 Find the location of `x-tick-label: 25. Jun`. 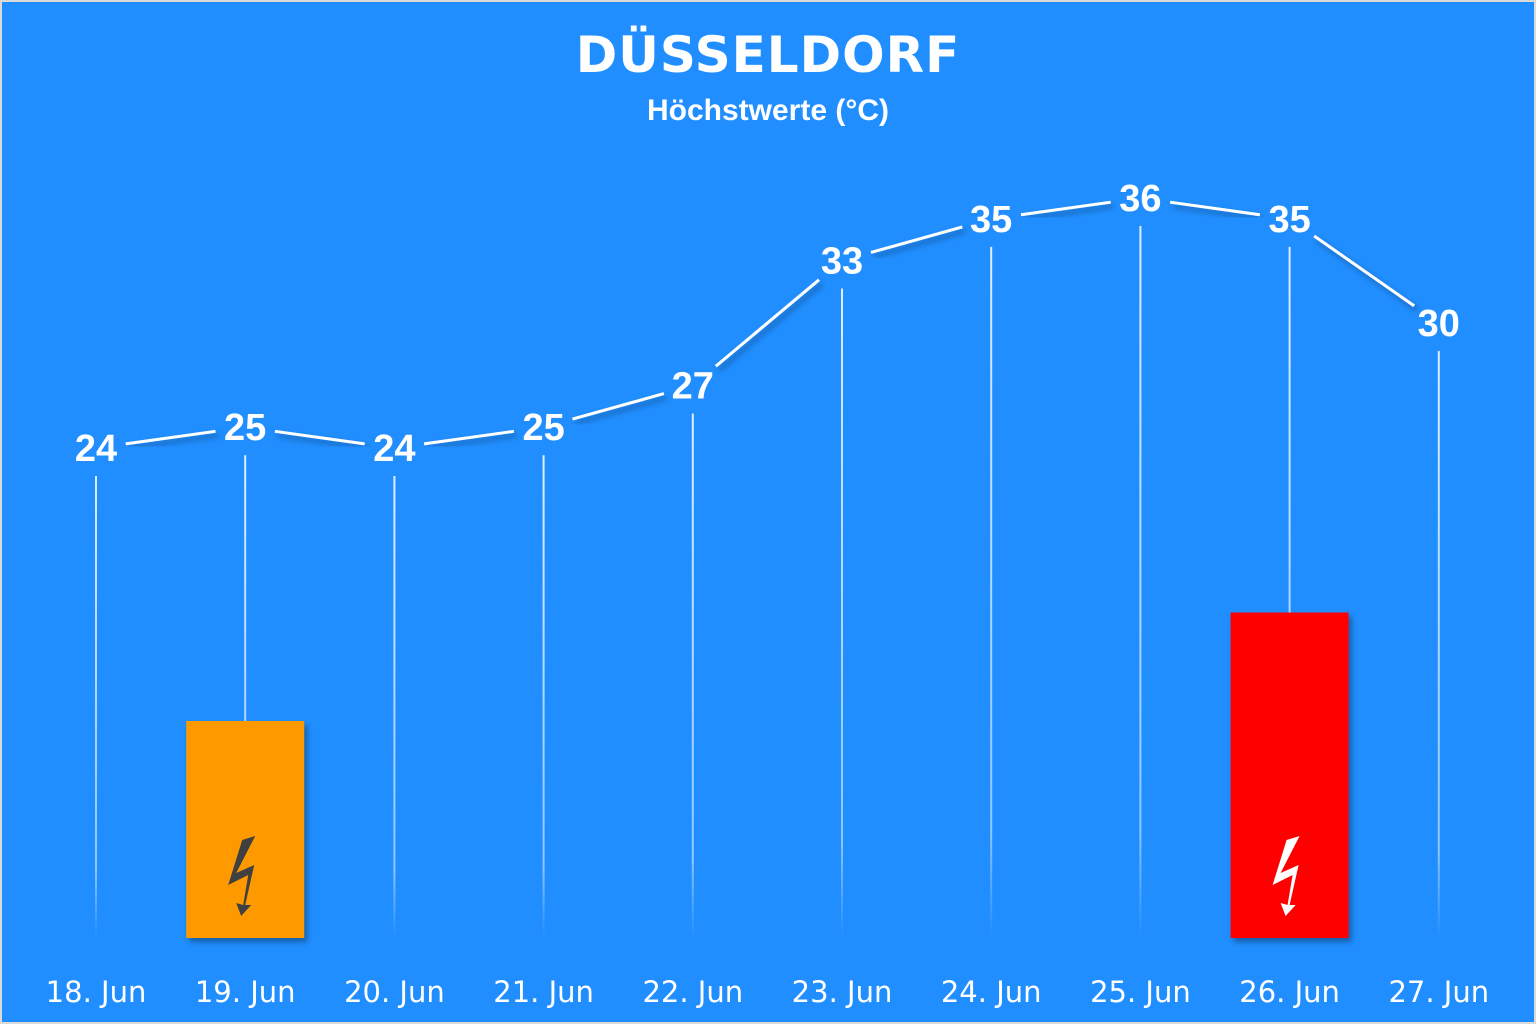

x-tick-label: 25. Jun is located at coordinates (1140, 992).